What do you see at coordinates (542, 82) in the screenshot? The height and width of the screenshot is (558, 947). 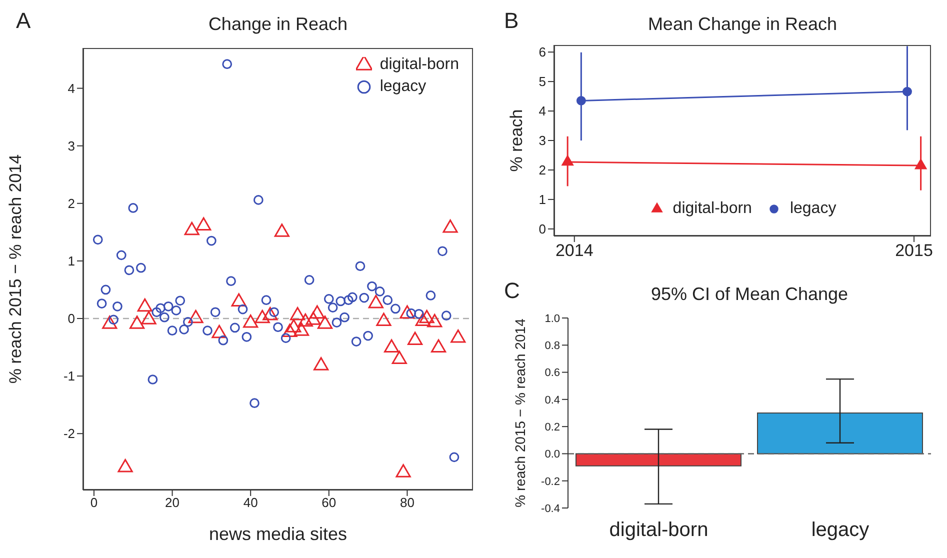 I see `y-tick-label: 5` at bounding box center [542, 82].